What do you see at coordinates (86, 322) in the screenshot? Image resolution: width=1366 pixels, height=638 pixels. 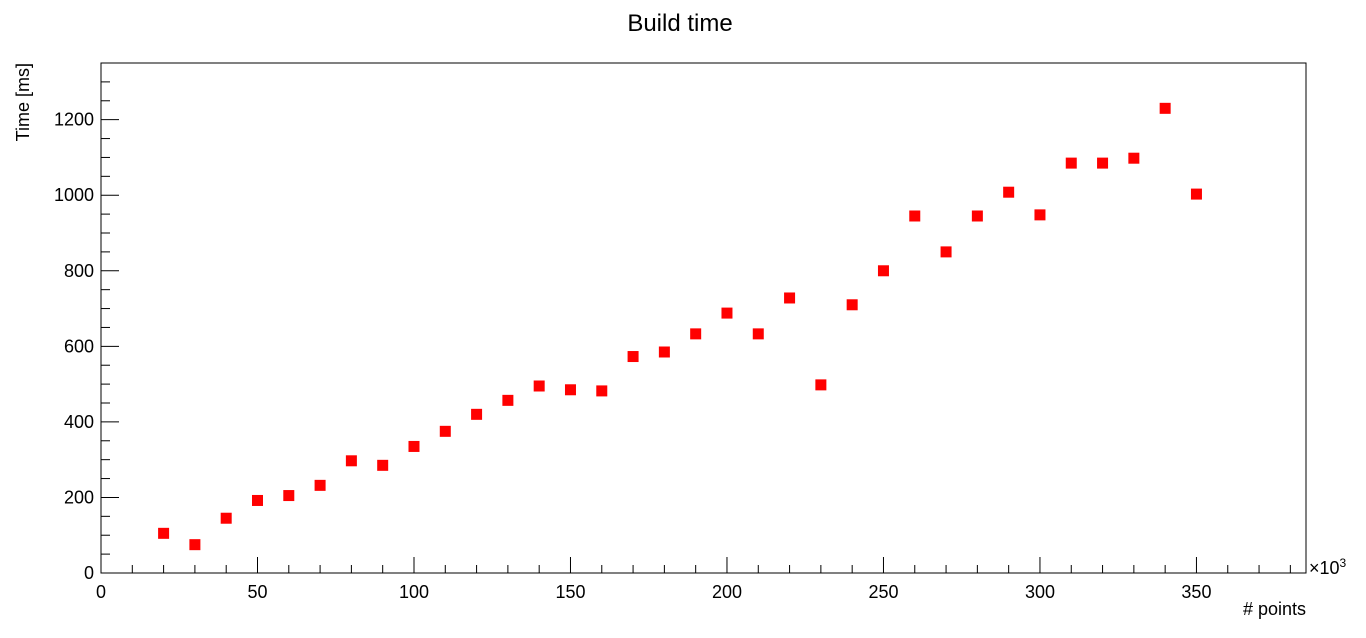 I see `y-axis: 0 200 400 600 800 1000 1200` at bounding box center [86, 322].